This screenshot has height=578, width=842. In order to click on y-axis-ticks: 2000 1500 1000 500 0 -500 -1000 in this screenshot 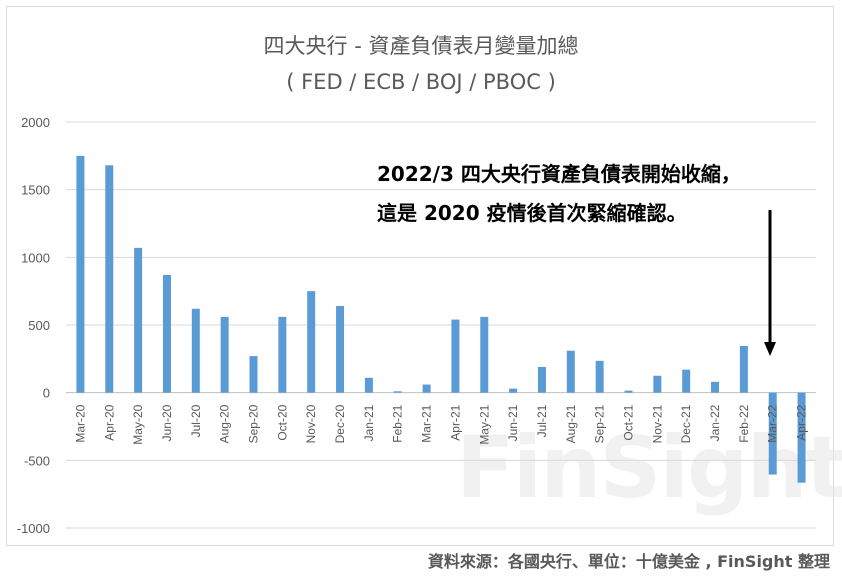, I will do `click(33, 325)`.